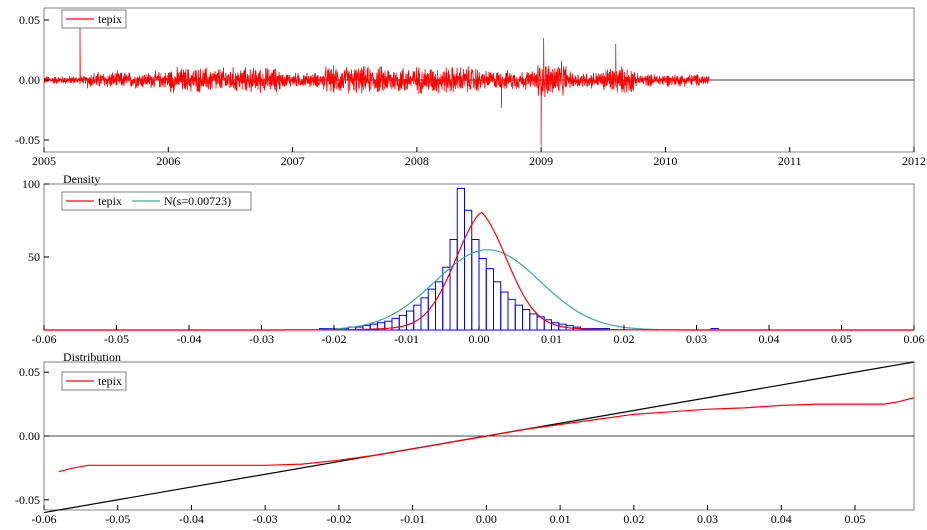 The height and width of the screenshot is (530, 927). What do you see at coordinates (94, 381) in the screenshot?
I see `panel-distribution-legend: tepix` at bounding box center [94, 381].